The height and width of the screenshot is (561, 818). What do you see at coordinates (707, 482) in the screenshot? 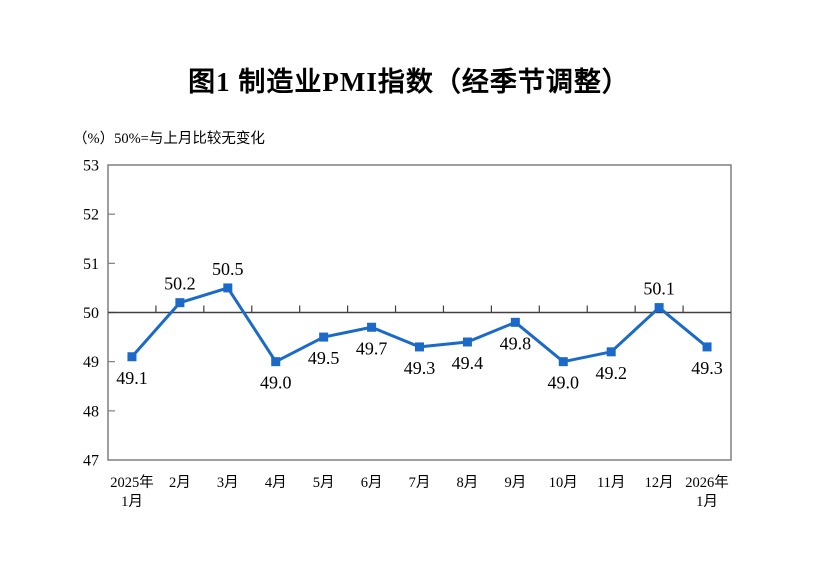
I see `x-axis-tick-label: 2026年` at bounding box center [707, 482].